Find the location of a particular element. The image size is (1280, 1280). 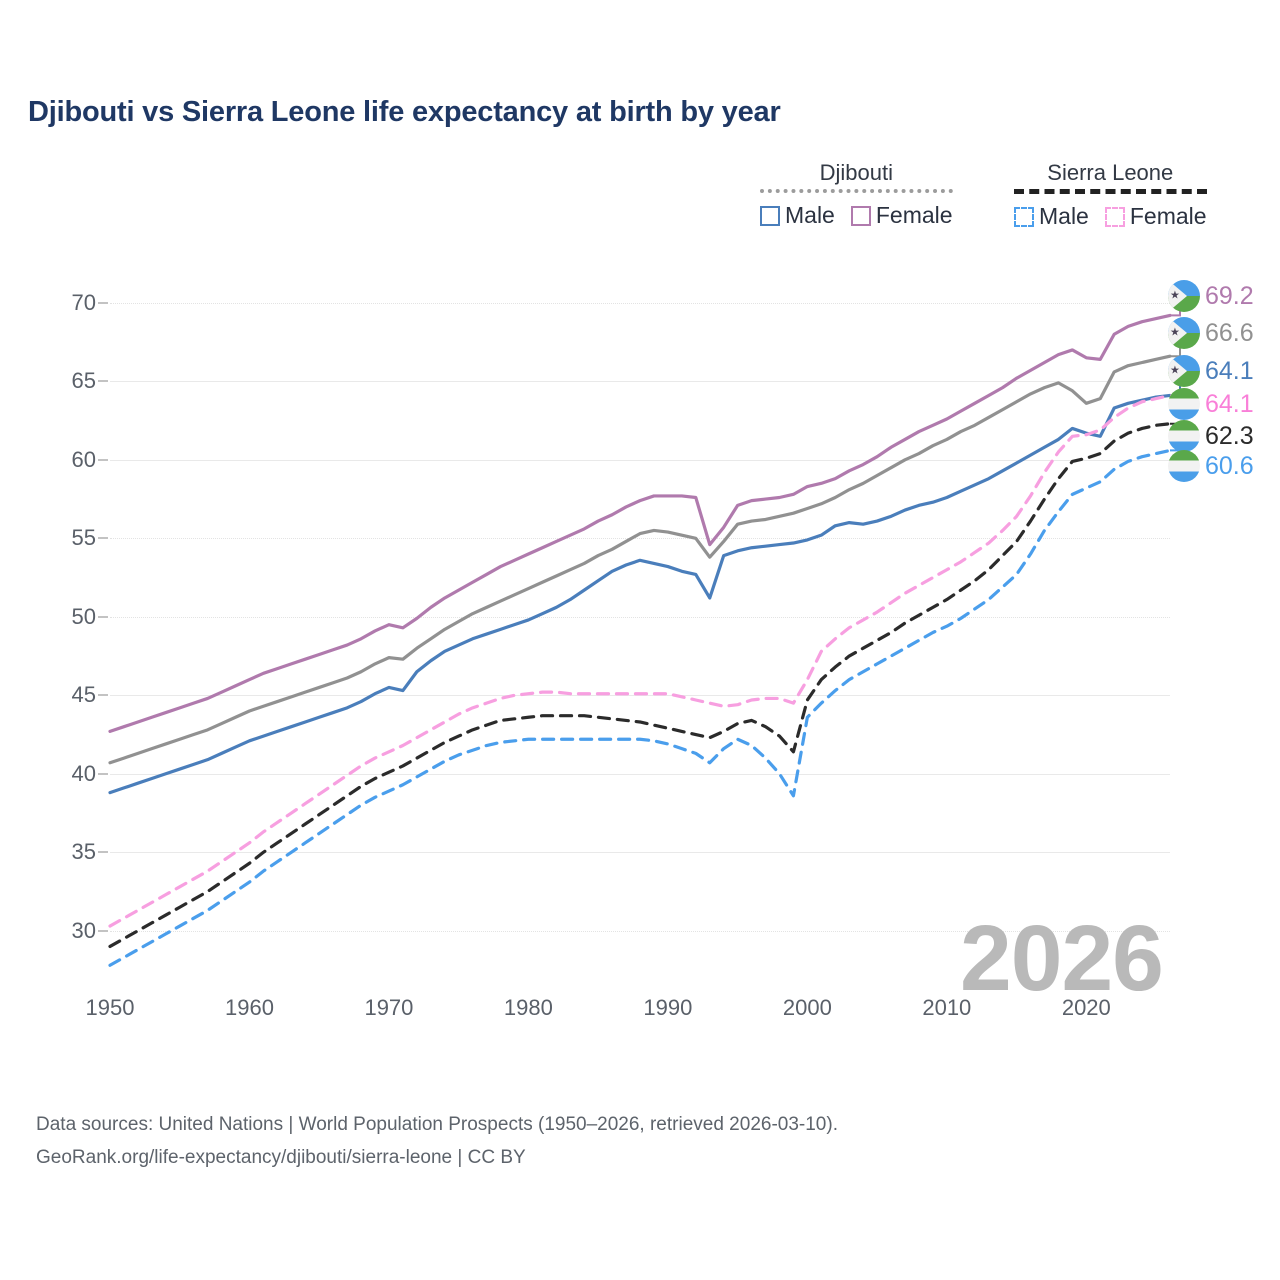

y-axis-tick: 55 is located at coordinates (83, 538).